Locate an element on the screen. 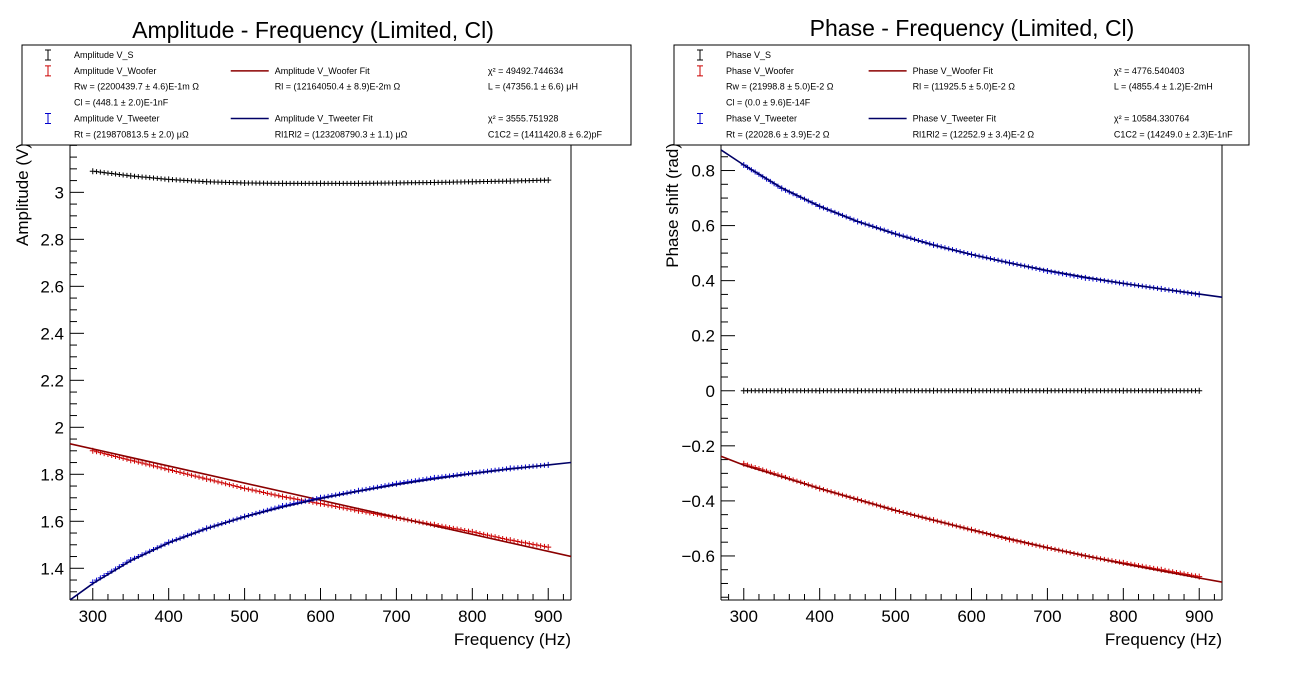  legend-entry: C1C2 = (14249.0 ± 2.3)E-1nF is located at coordinates (1173, 134).